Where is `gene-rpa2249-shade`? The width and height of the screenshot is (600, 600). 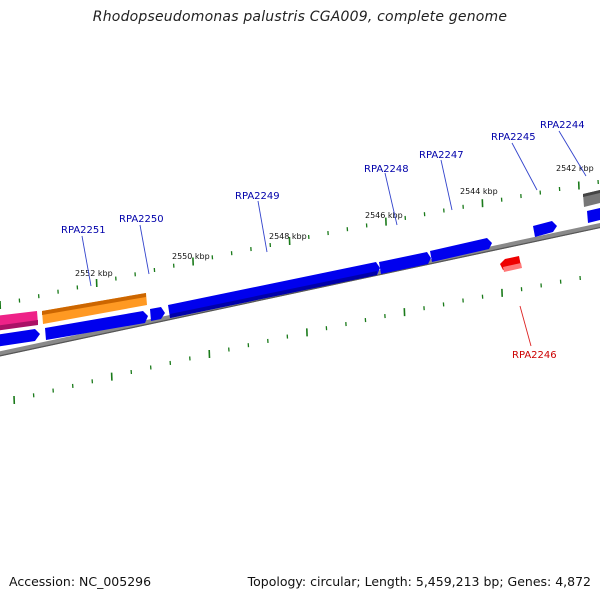 gene-rpa2249-shade is located at coordinates (273, 294).